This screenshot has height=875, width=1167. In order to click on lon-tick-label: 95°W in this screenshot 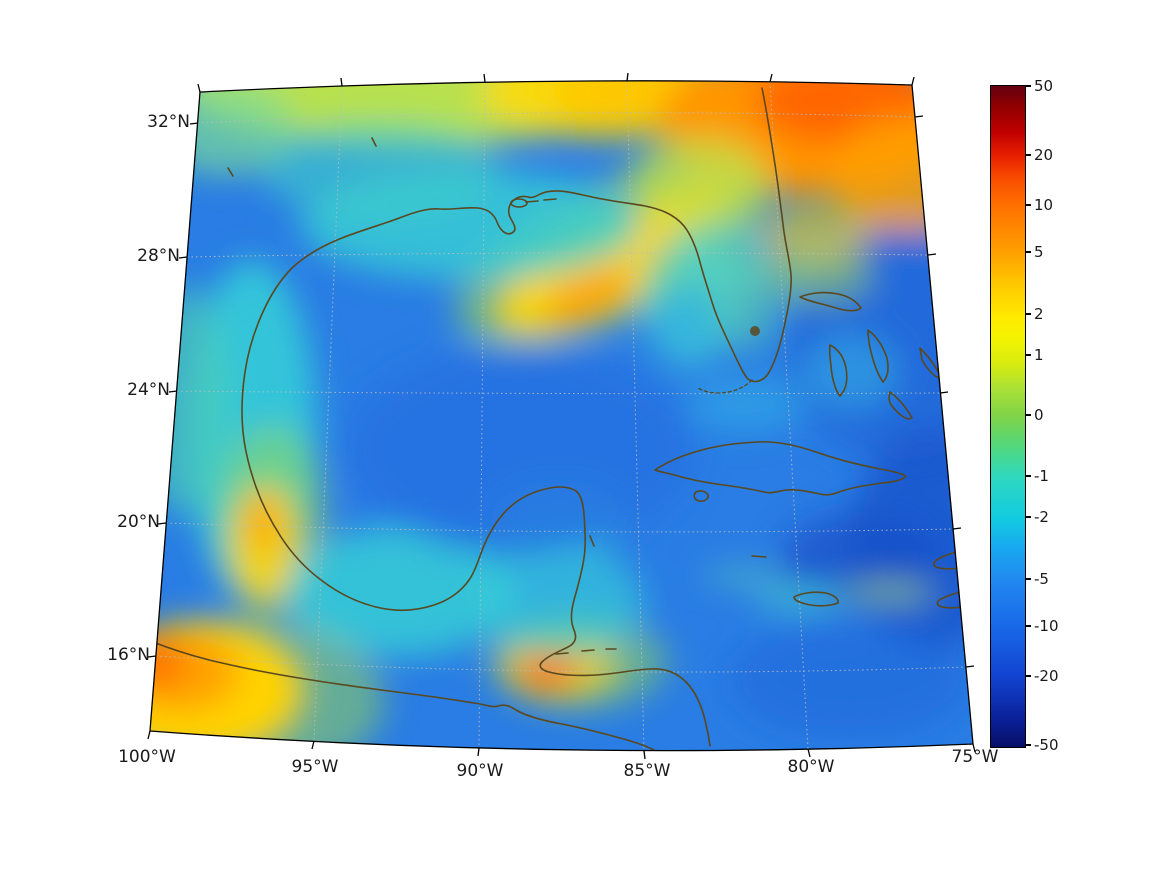, I will do `click(315, 767)`.